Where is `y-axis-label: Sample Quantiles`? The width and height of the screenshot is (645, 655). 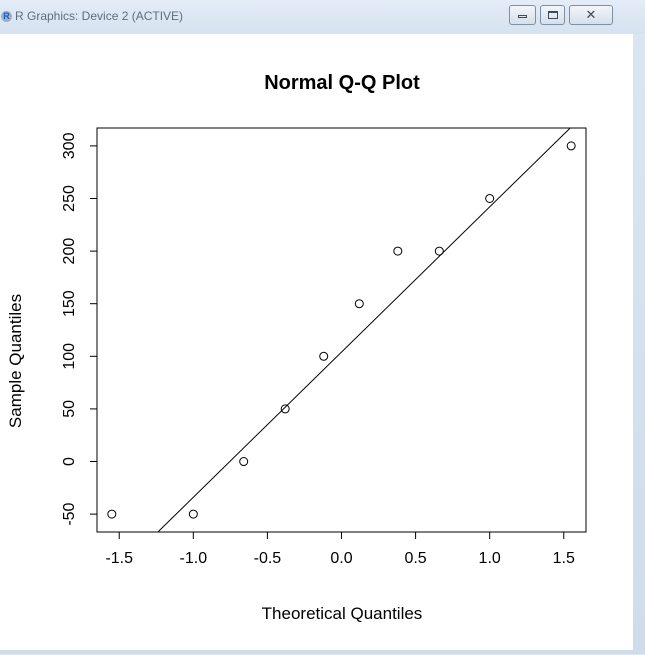
y-axis-label: Sample Quantiles is located at coordinates (15, 361).